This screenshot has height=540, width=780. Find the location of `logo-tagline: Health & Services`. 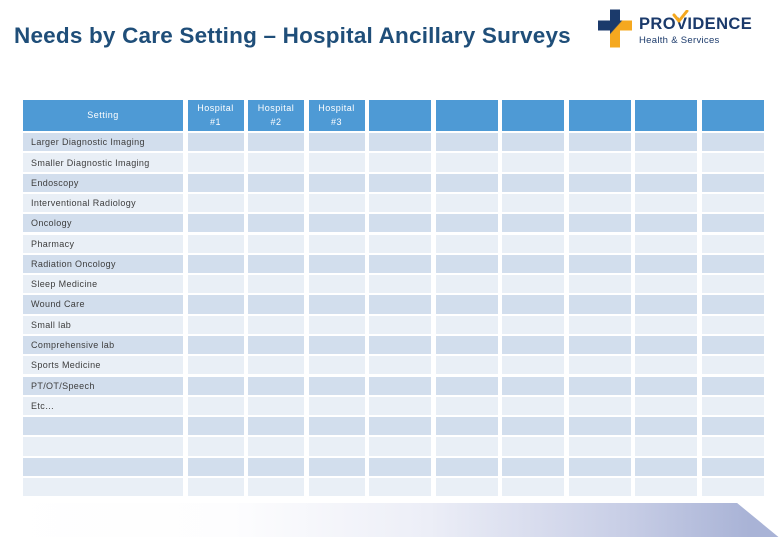

logo-tagline: Health & Services is located at coordinates (679, 40).